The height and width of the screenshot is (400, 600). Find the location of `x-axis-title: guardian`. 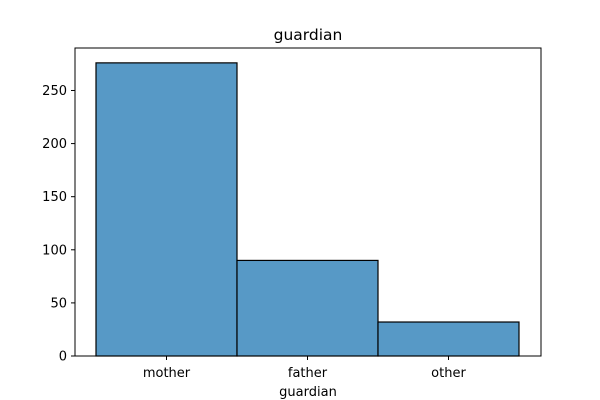

x-axis-title: guardian is located at coordinates (308, 392).